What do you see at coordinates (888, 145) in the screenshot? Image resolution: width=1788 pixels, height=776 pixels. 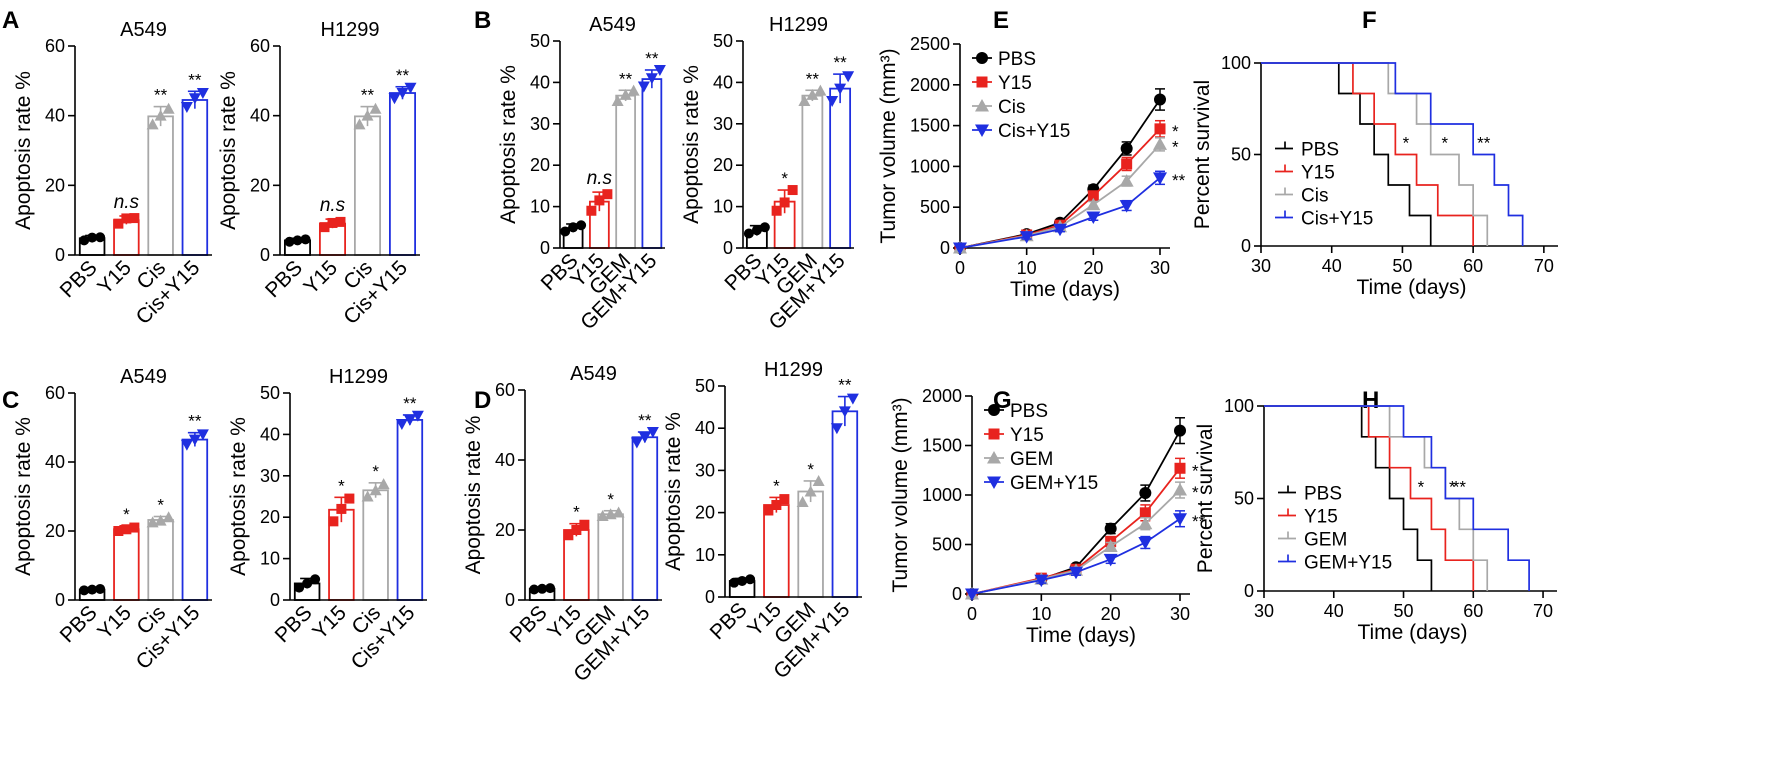 I see `y-axis-label: Tumor volume (mm³)` at bounding box center [888, 145].